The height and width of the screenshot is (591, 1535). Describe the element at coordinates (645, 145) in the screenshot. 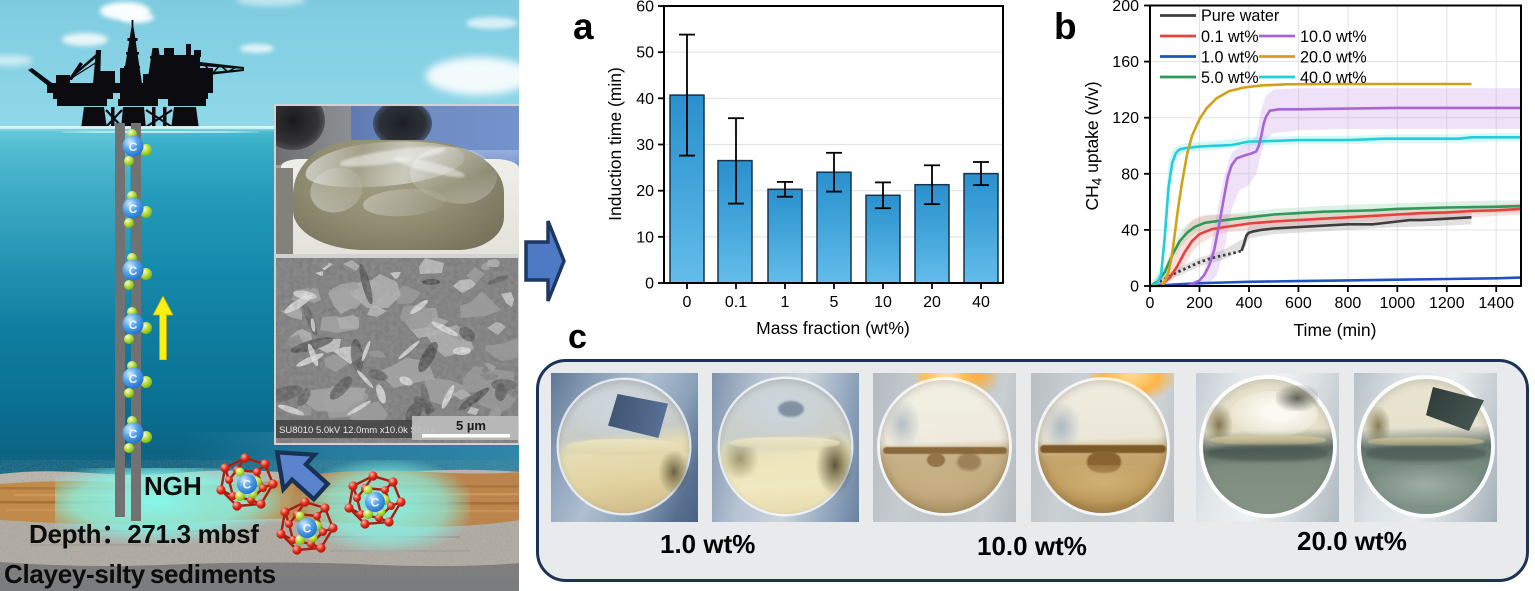

I see `svg-text: 30` at that location.